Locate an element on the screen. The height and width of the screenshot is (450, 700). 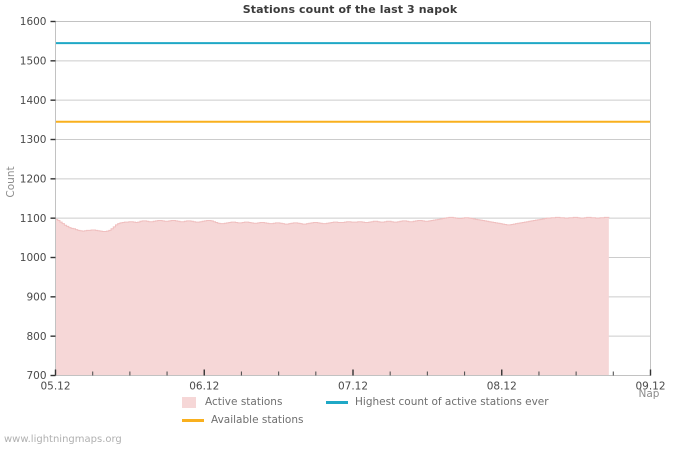
legend-label-highest-count: Highest count of active stations ever is located at coordinates (452, 402).